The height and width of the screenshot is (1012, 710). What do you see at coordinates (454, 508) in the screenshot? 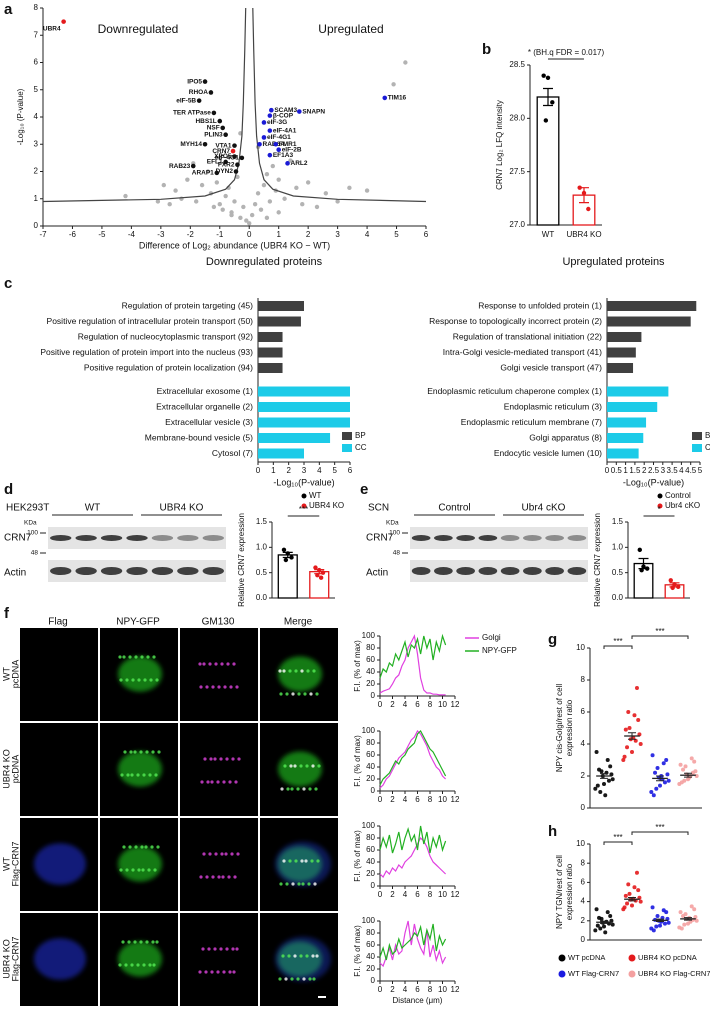
I see `group-label: Control` at bounding box center [454, 508].